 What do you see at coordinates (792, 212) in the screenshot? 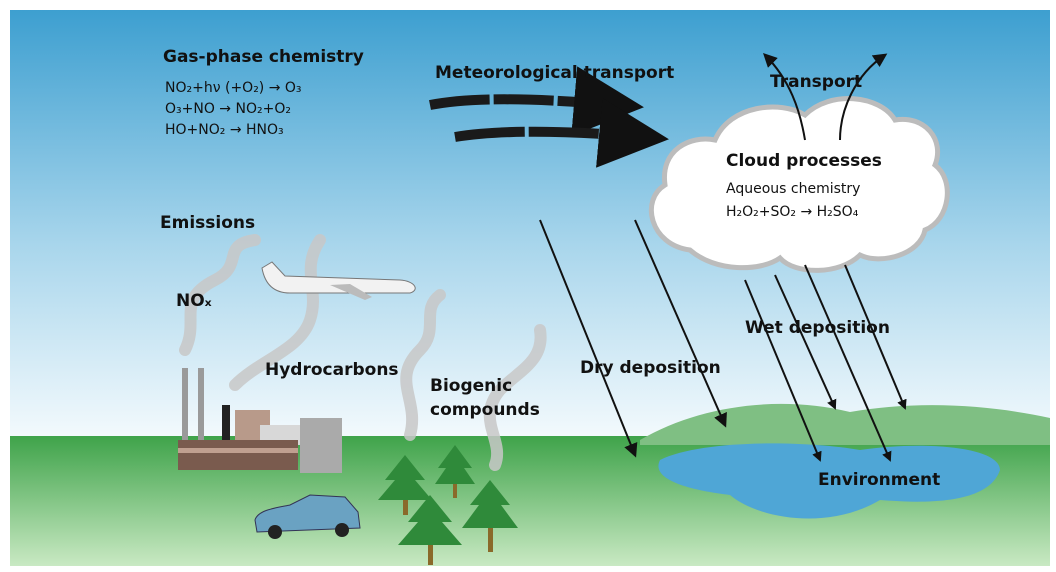
I see `cloud-equation: H₂O₂+SO₂ → H₂SO₄` at bounding box center [792, 212].